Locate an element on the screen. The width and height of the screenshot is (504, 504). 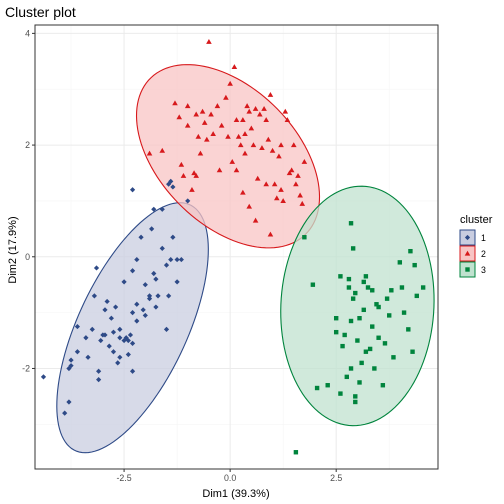
x-tick-label: 2.5 is located at coordinates (336, 478).